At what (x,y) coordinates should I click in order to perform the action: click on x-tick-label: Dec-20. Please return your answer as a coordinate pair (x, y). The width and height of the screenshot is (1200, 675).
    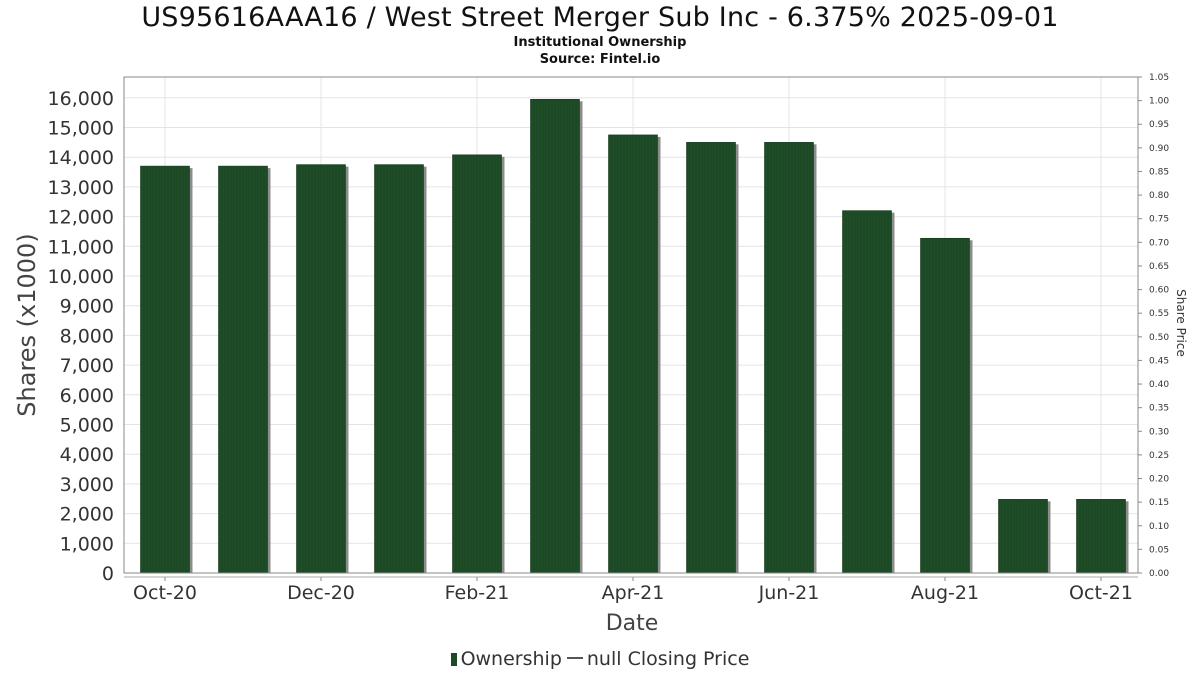
    Looking at the image, I should click on (321, 593).